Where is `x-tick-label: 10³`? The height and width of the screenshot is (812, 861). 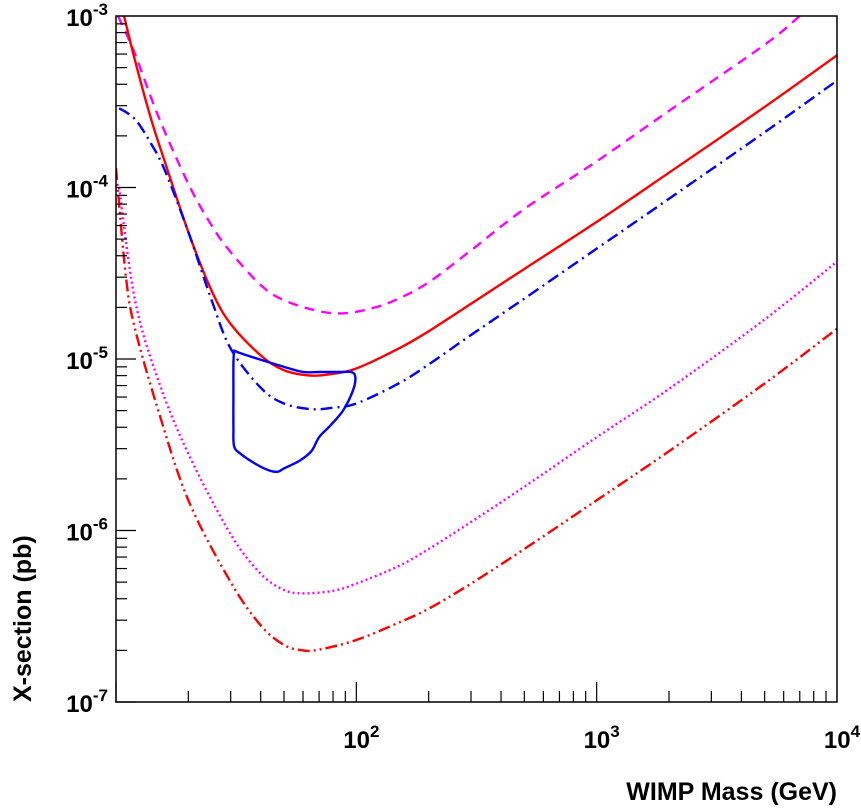 x-tick-label: 10³ is located at coordinates (602, 738).